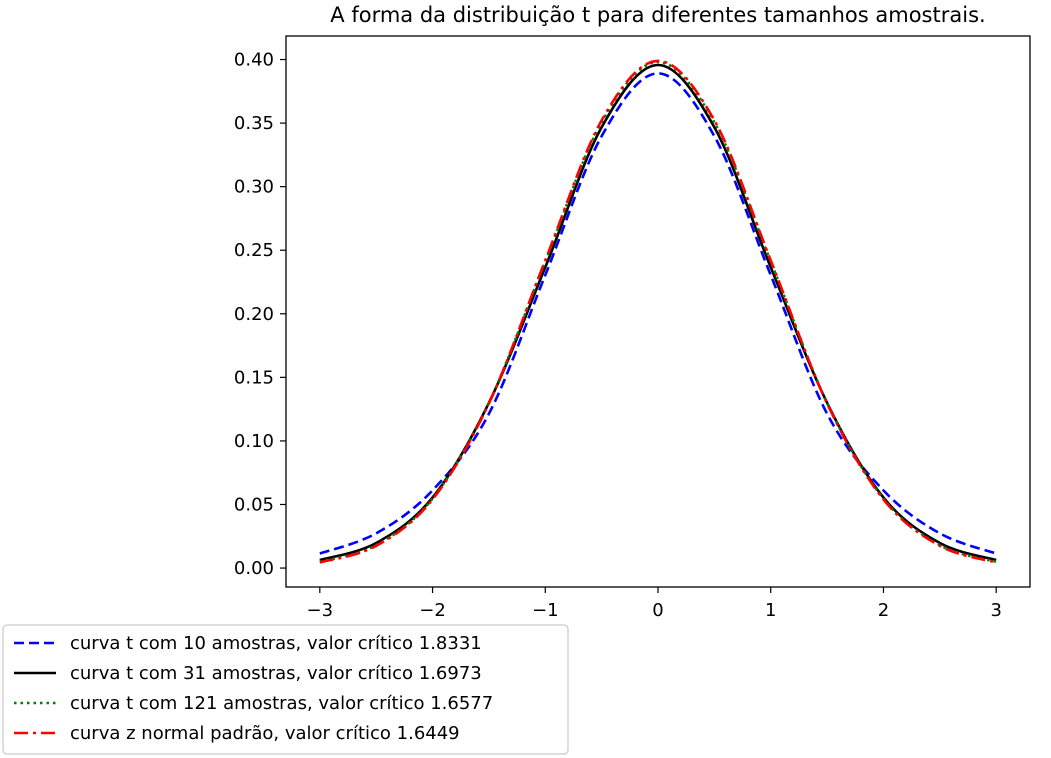 Image resolution: width=1051 pixels, height=758 pixels. I want to click on y-tick-label: 0.10, so click(254, 441).